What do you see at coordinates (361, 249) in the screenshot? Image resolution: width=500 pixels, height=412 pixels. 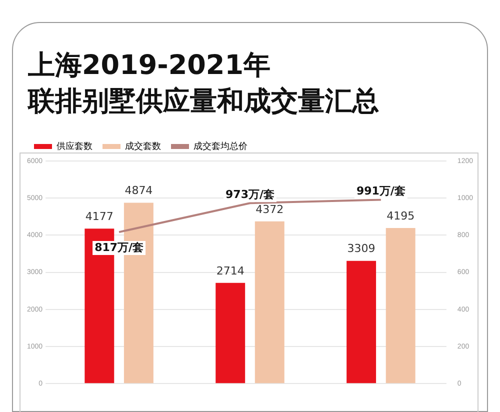 I see `data-label: 3309` at bounding box center [361, 249].